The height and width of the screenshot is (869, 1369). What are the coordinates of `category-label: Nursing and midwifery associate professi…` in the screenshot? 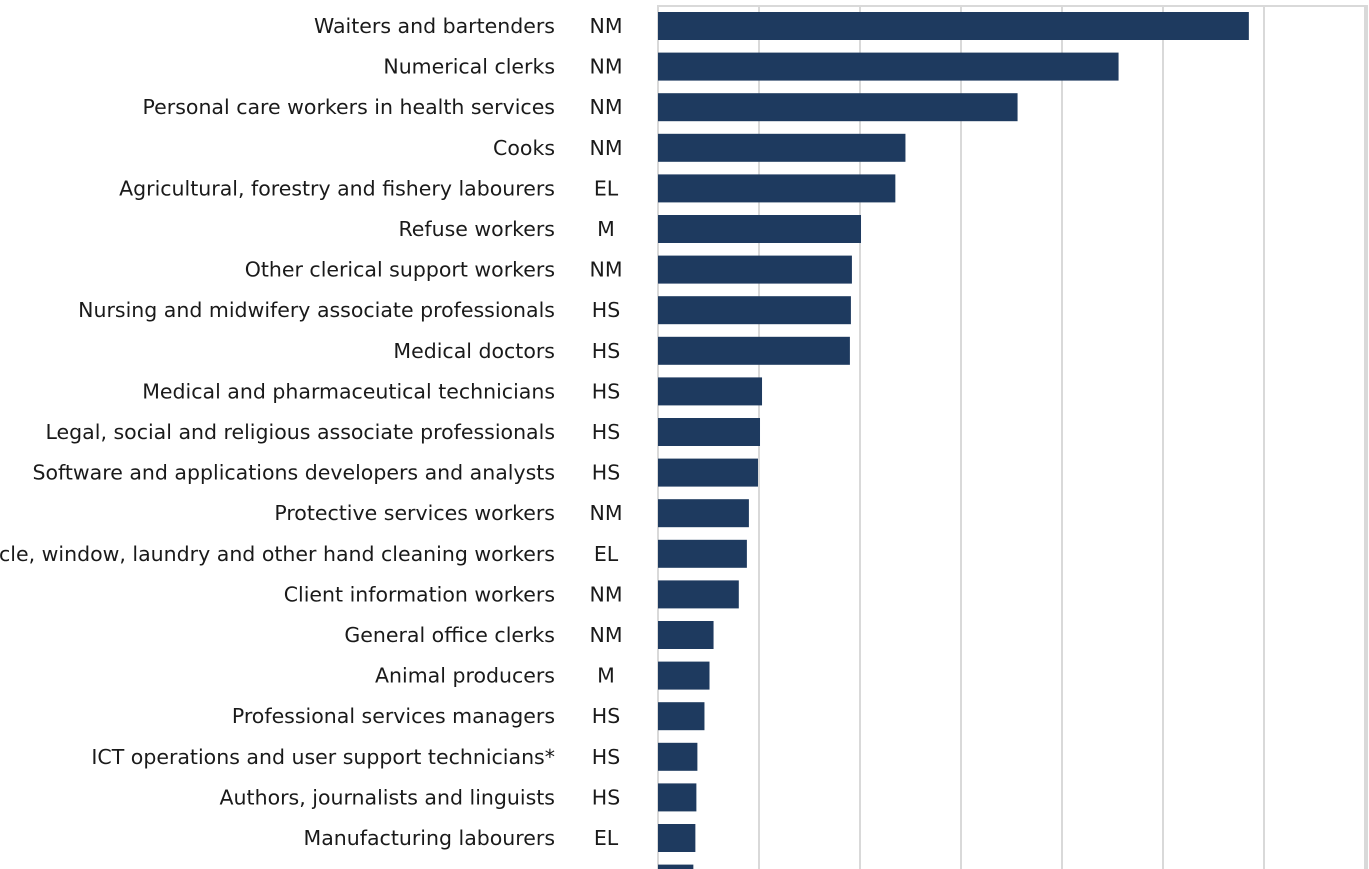 It's located at (316, 310).